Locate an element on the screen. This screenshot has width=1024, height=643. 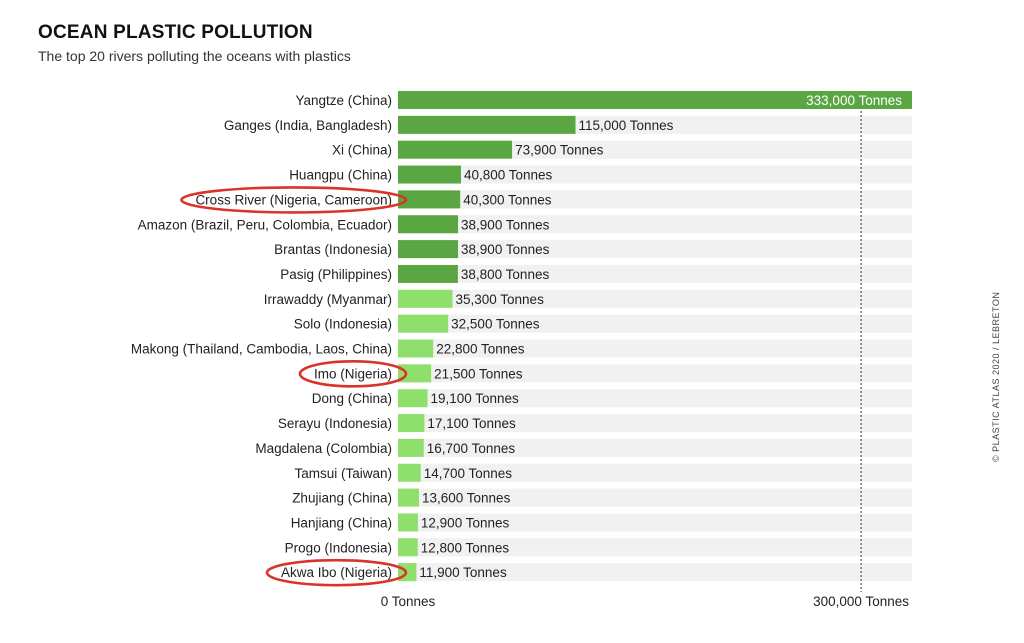
category-label: Akwa Ibo (Nigeria) is located at coordinates (336, 572).